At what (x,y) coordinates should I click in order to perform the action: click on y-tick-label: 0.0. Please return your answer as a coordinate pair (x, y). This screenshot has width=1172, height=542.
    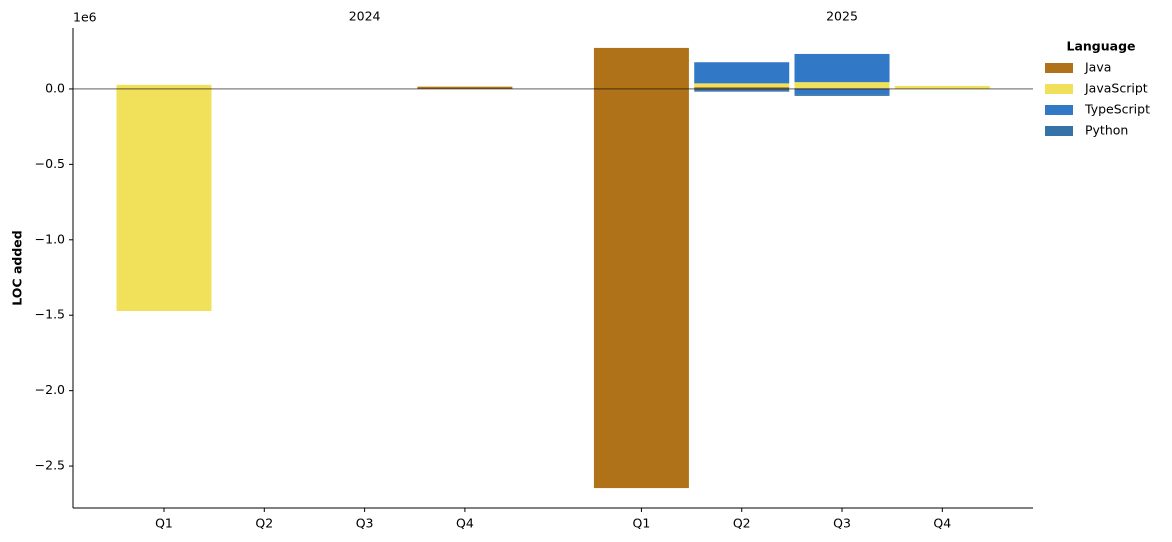
    Looking at the image, I should click on (55, 87).